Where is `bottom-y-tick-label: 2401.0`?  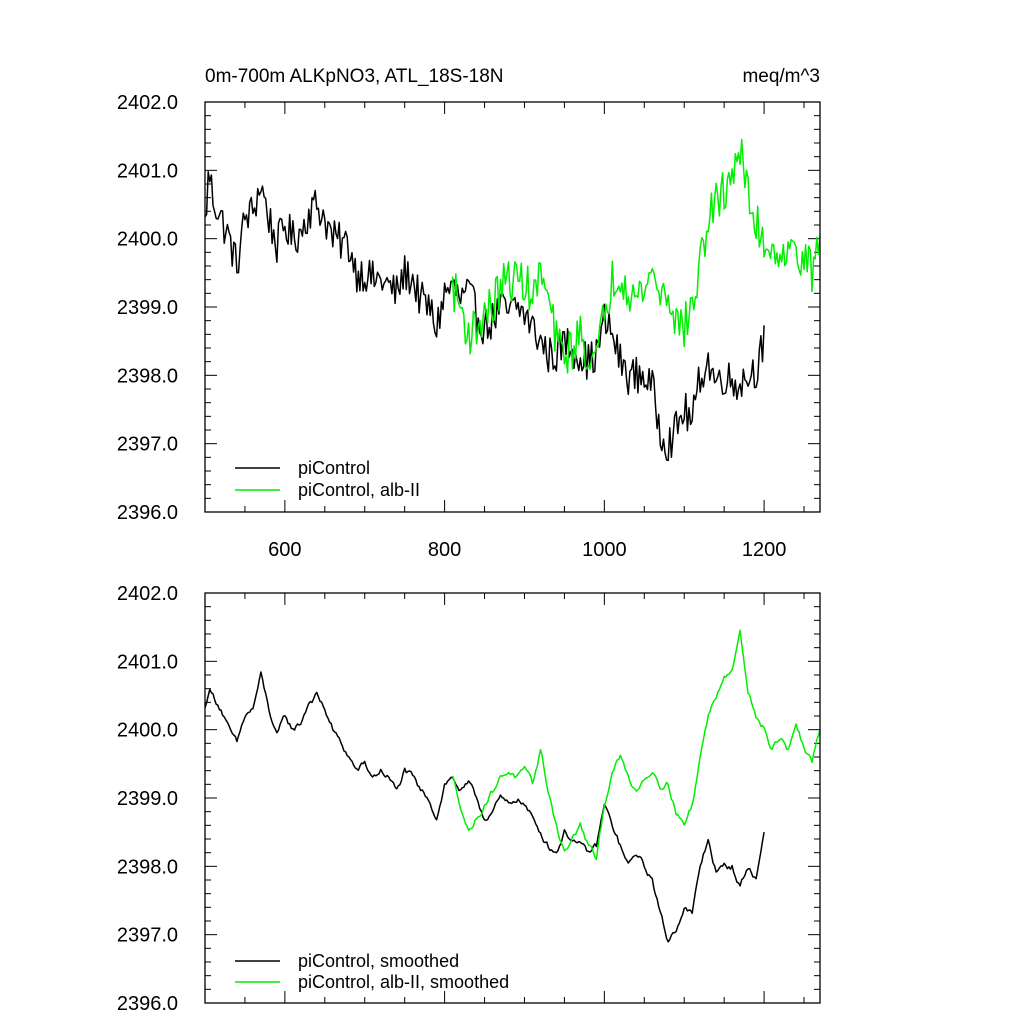 bottom-y-tick-label: 2401.0 is located at coordinates (147, 662).